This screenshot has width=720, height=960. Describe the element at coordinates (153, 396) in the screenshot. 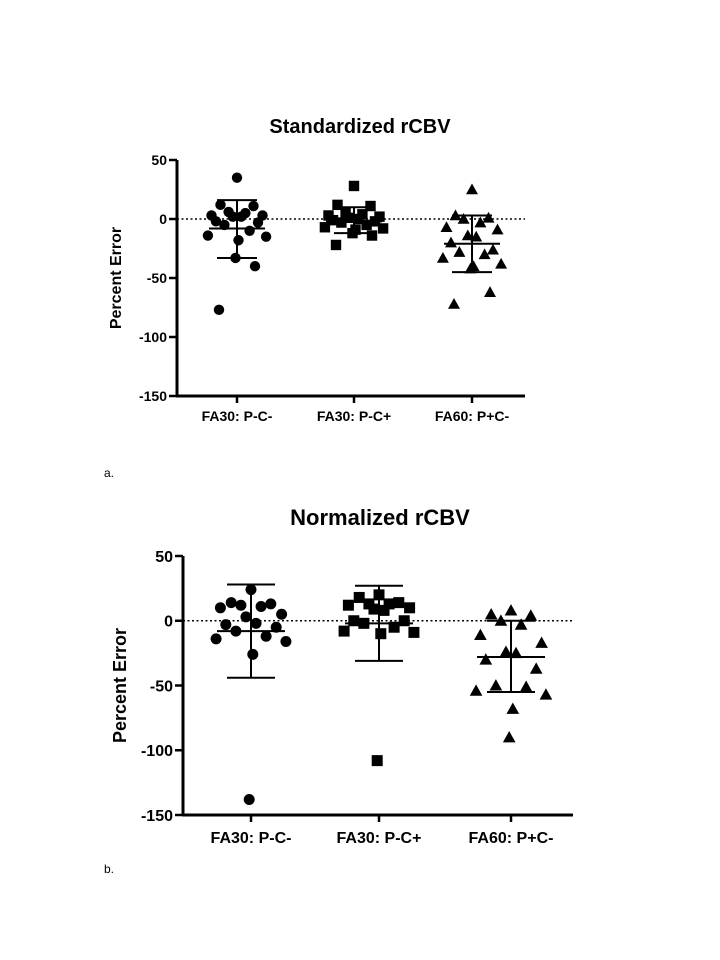

I see `y-tick-label: -150` at that location.